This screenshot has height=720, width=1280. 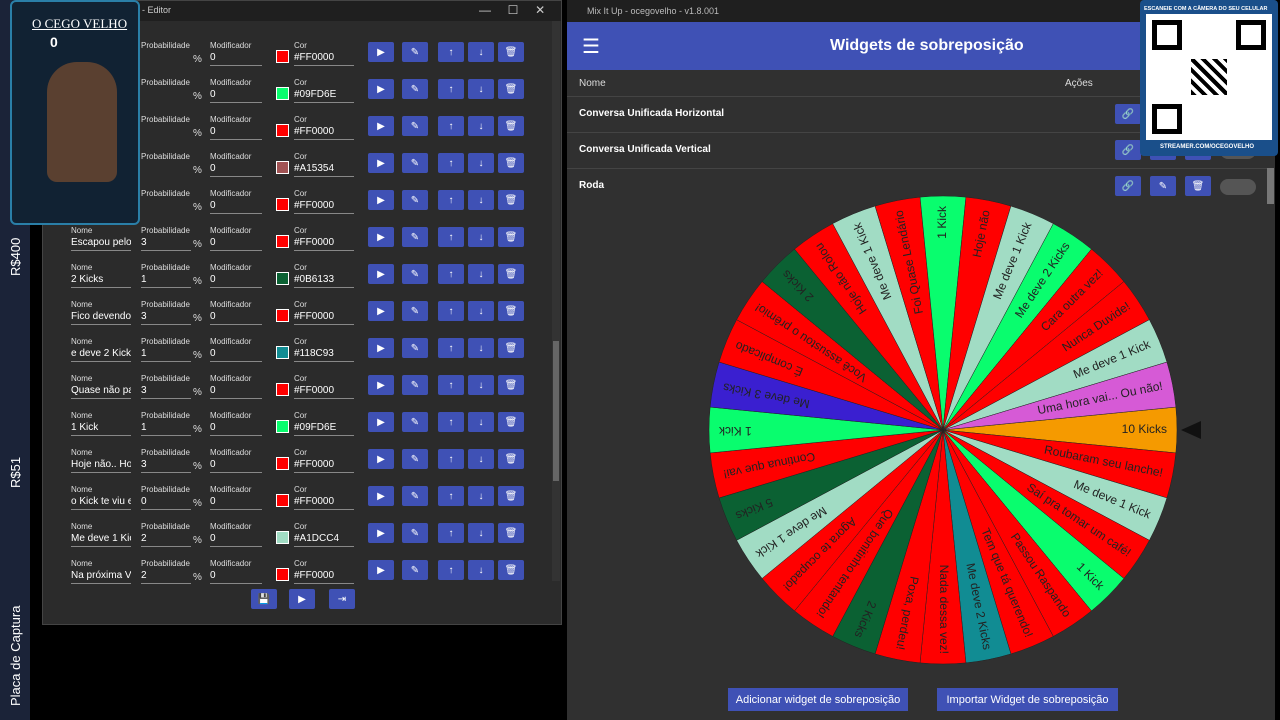 What do you see at coordinates (166, 503) in the screenshot?
I see `probability-field: 0` at bounding box center [166, 503].